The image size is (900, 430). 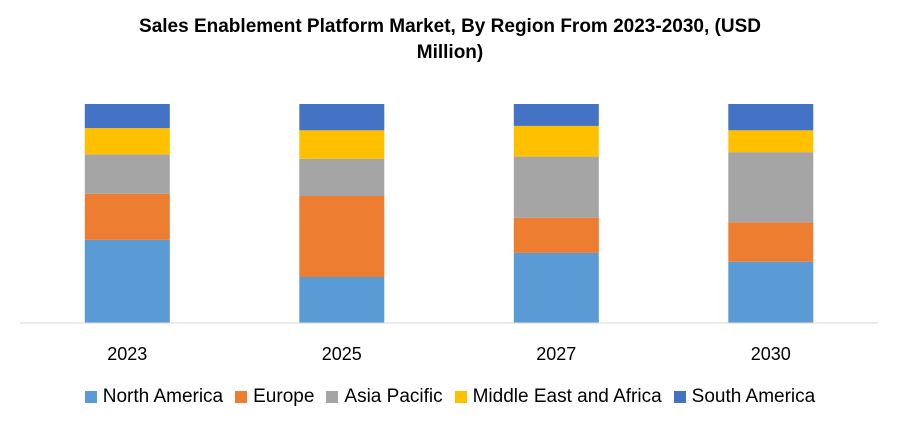 I want to click on x-tick-label-2027: 2027, so click(x=556, y=354).